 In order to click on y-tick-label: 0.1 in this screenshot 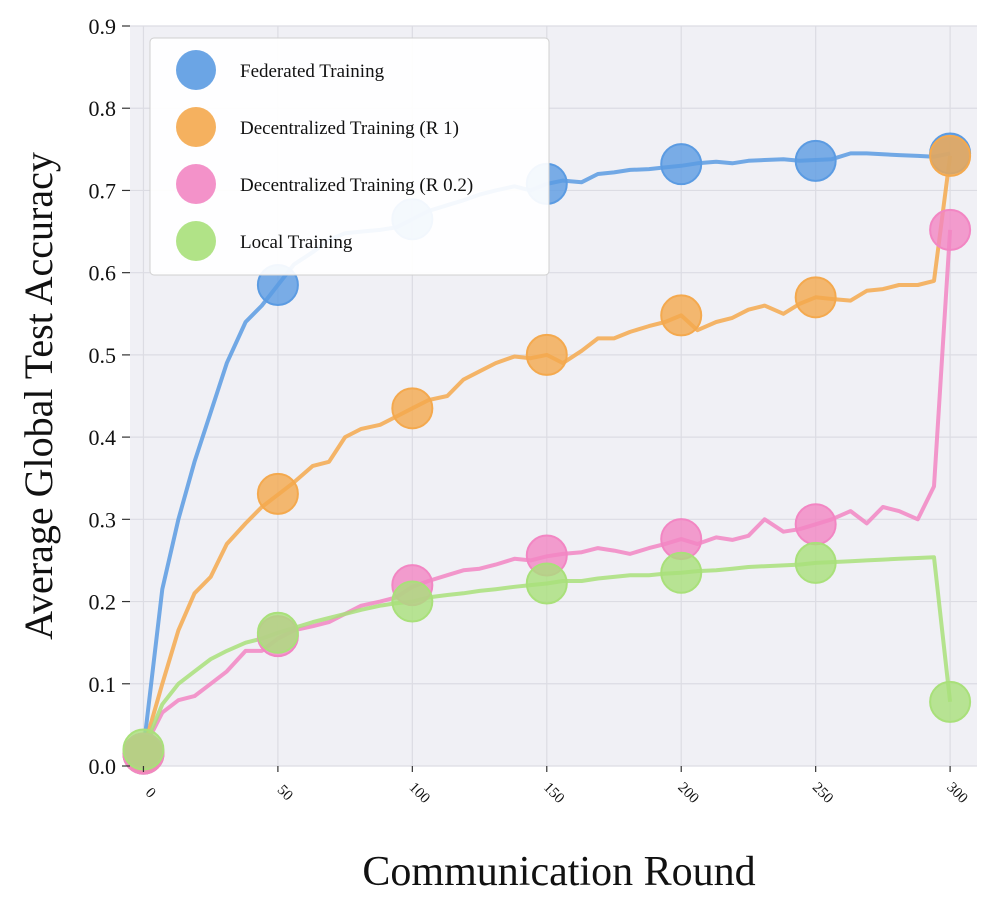, I will do `click(103, 684)`.